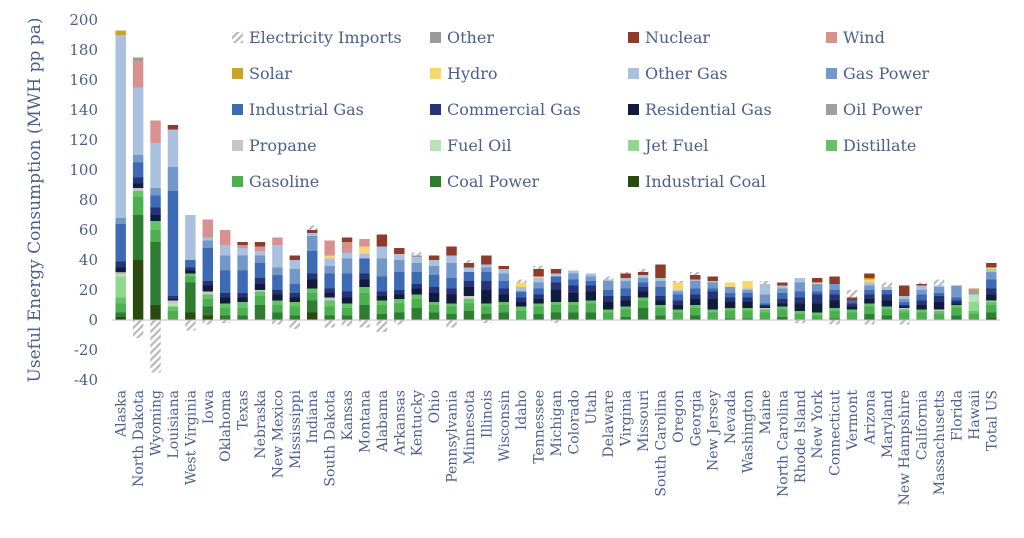 This screenshot has width=1024, height=538. What do you see at coordinates (83, 110) in the screenshot?
I see `y-tick-label: 140` at bounding box center [83, 110].